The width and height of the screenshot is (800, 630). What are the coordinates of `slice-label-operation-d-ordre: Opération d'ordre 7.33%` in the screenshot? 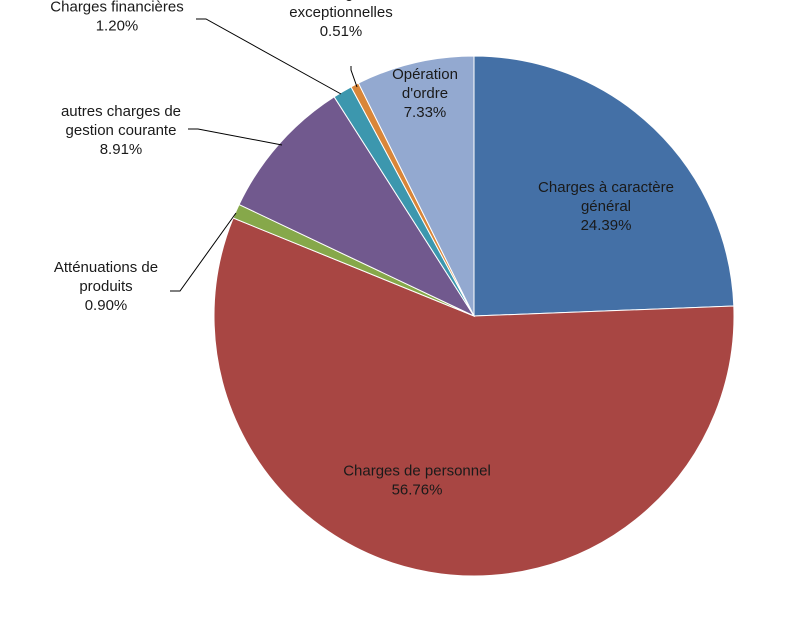 It's located at (425, 93).